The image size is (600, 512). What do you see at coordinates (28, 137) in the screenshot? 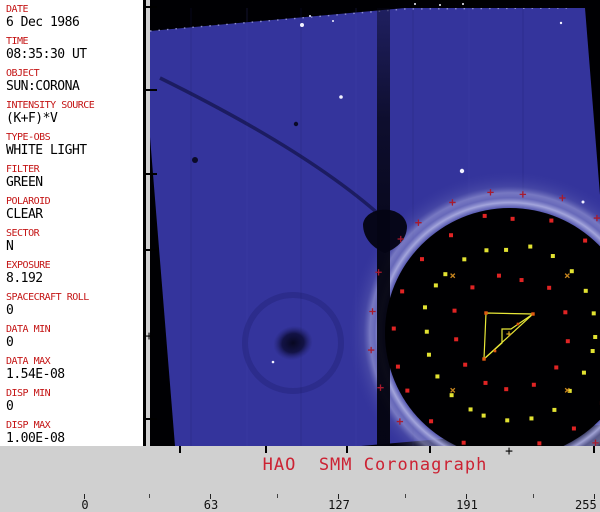
I see `metadata-label: TYPE-OBS` at bounding box center [28, 137].